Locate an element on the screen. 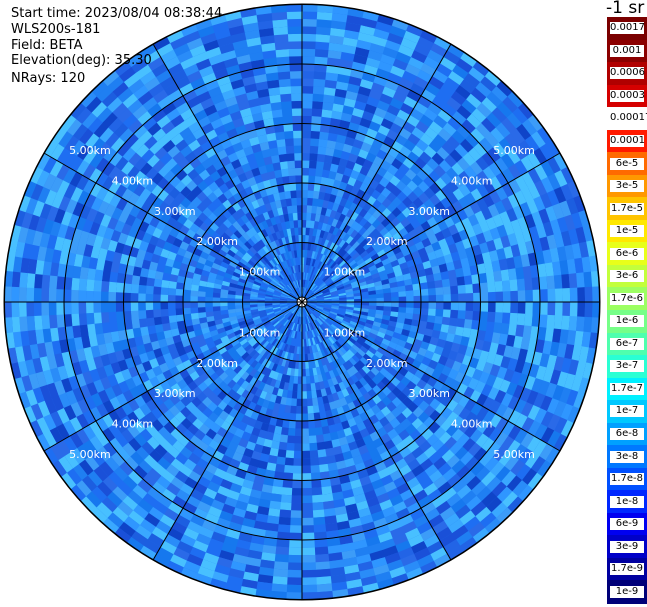 This screenshot has width=647, height=607. range-label: 4.00km is located at coordinates (472, 180).